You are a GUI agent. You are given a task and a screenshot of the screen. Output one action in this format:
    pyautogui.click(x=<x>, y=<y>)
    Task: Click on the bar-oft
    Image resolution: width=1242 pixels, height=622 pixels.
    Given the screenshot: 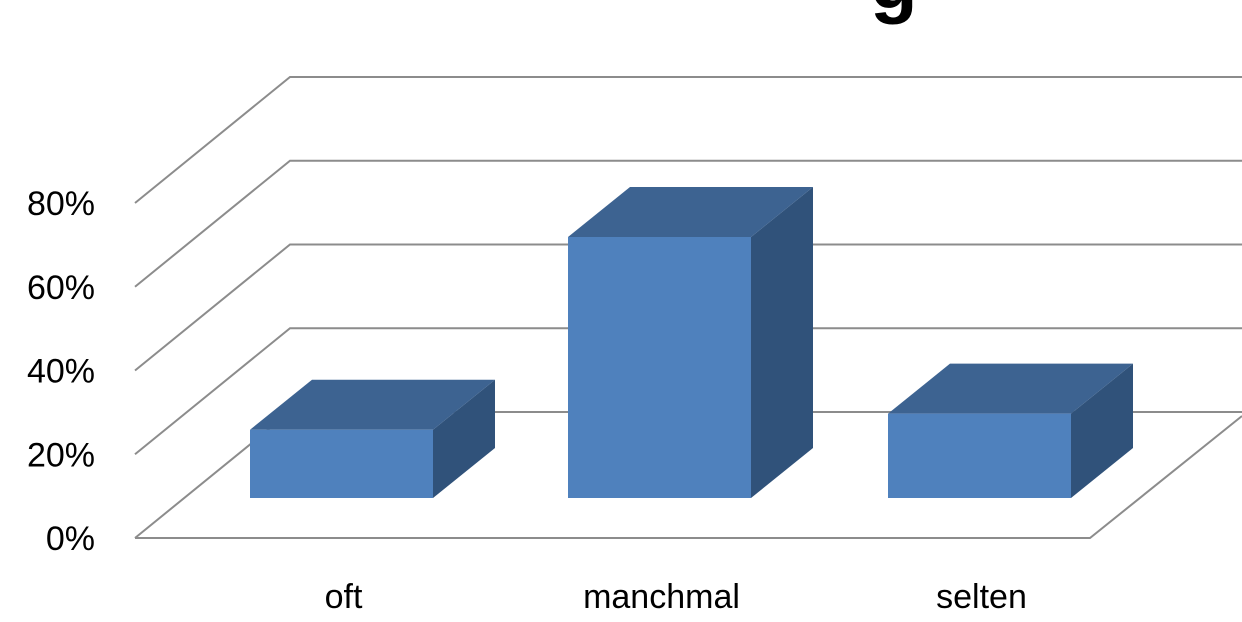 What is the action you would take?
    pyautogui.click(x=372, y=438)
    